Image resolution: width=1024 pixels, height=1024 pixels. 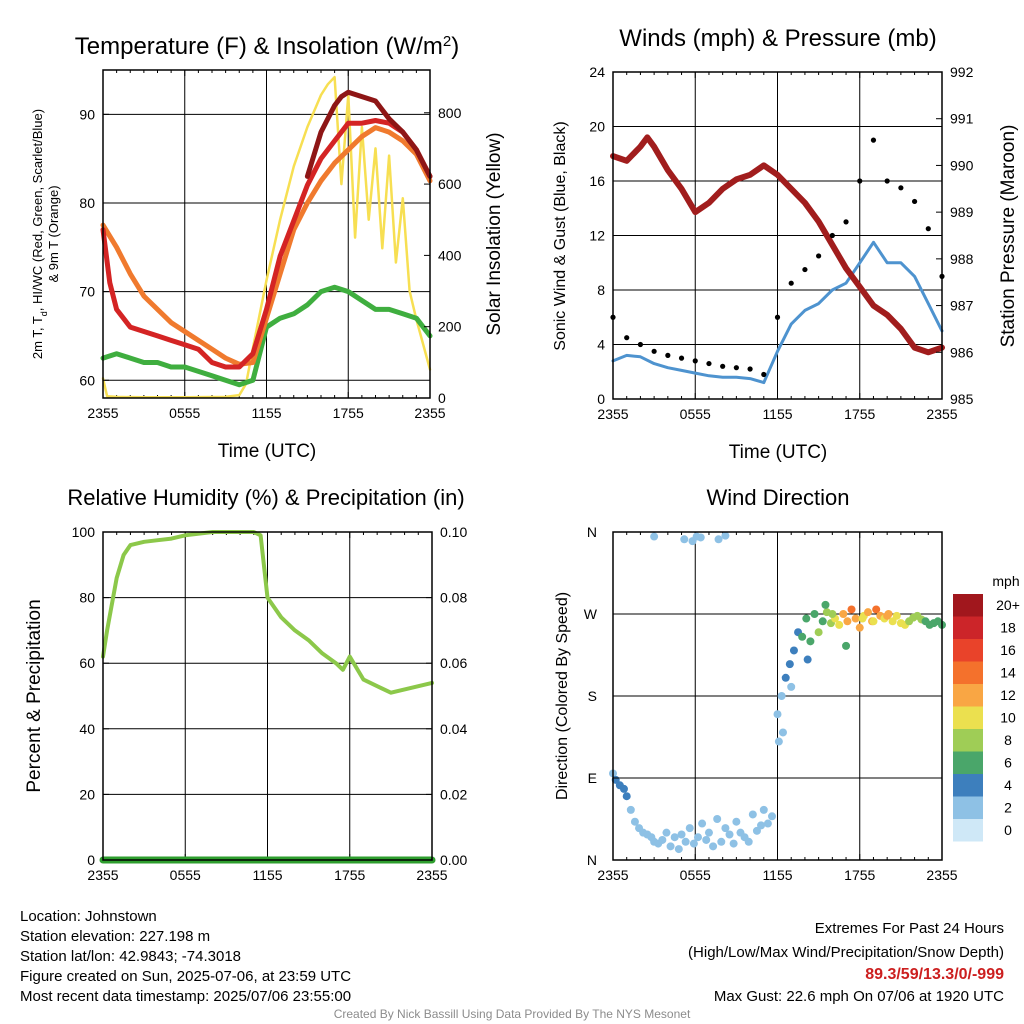 I want to click on wind-y2-tick-label: 985, so click(x=962, y=399).